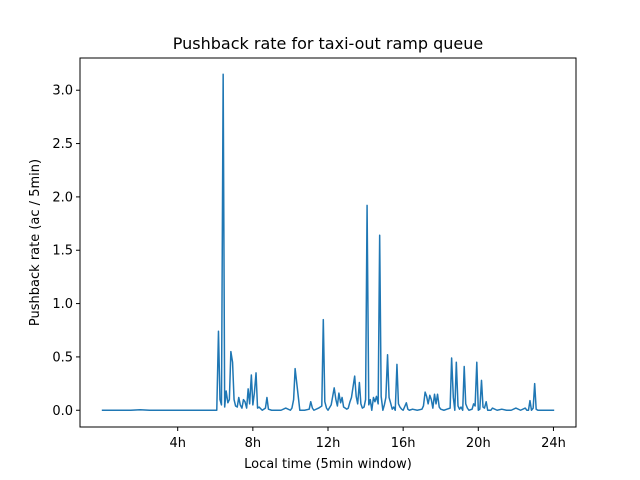 Image resolution: width=640 pixels, height=480 pixels. I want to click on y-axis-label: Pushback rate (ac / 5min), so click(35, 242).